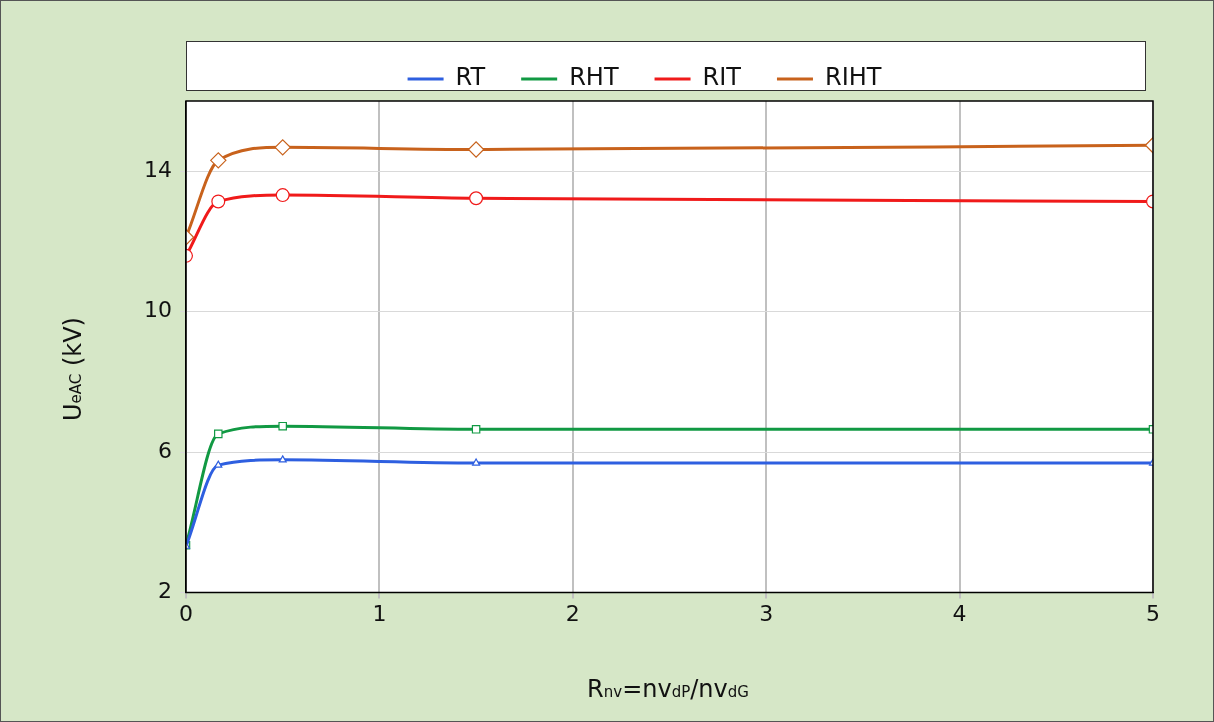 The image size is (1214, 722). Describe the element at coordinates (959, 613) in the screenshot. I see `x-tick-label: 4` at that location.